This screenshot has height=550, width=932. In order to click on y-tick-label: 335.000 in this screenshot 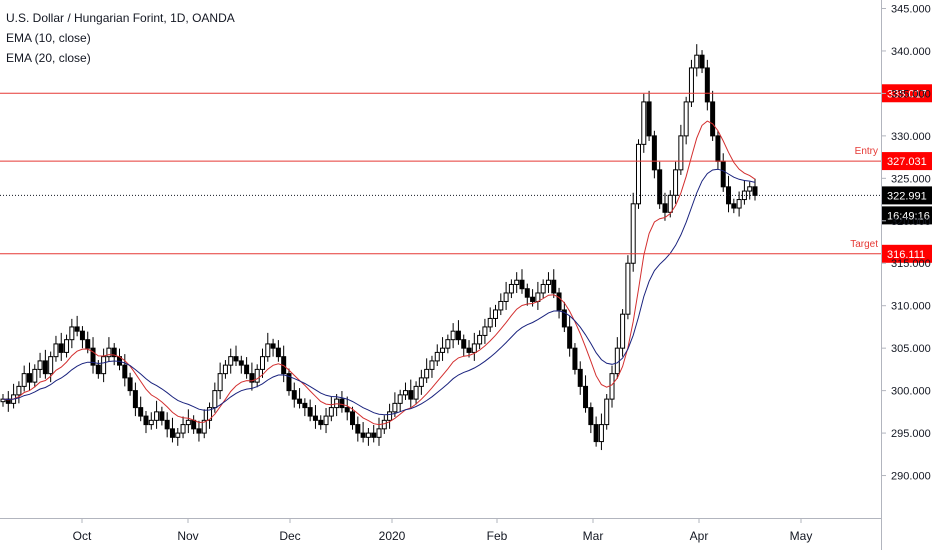, I will do `click(911, 94)`.